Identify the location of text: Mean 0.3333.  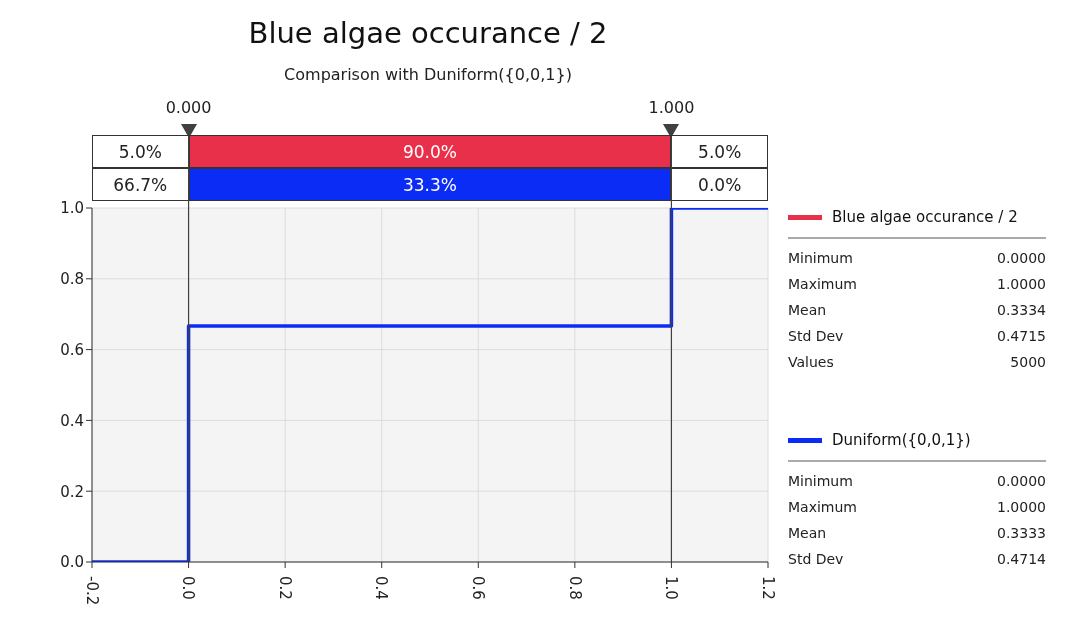
(917, 533).